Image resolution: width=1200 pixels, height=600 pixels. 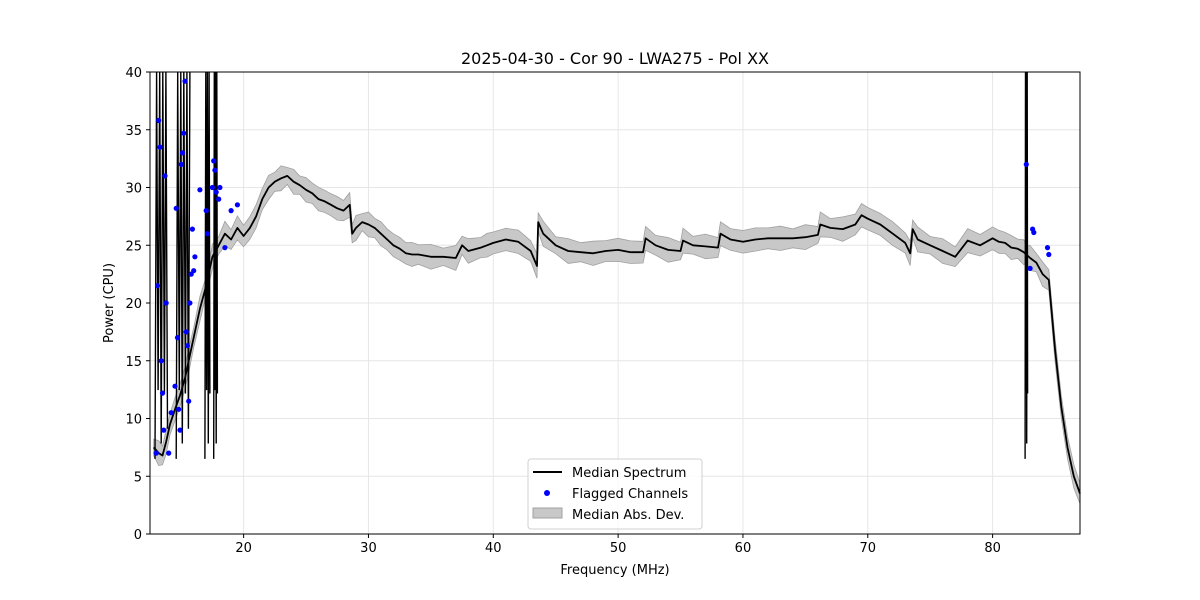 I want to click on chart-title: 2025-04-30 - Cor 90 - LWA275 - Pol XX, so click(x=615, y=58).